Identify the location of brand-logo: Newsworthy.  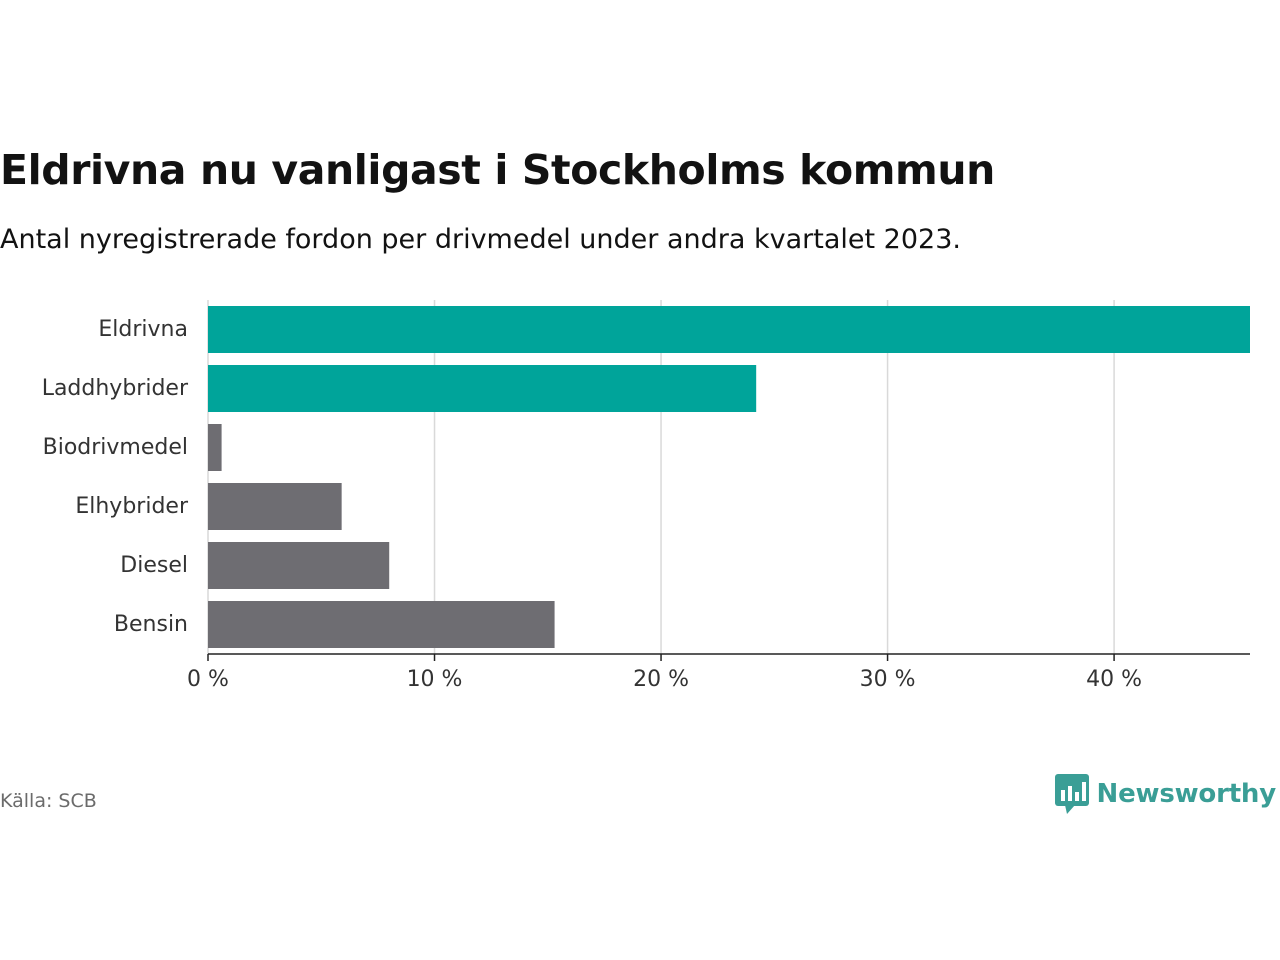
(1165, 794).